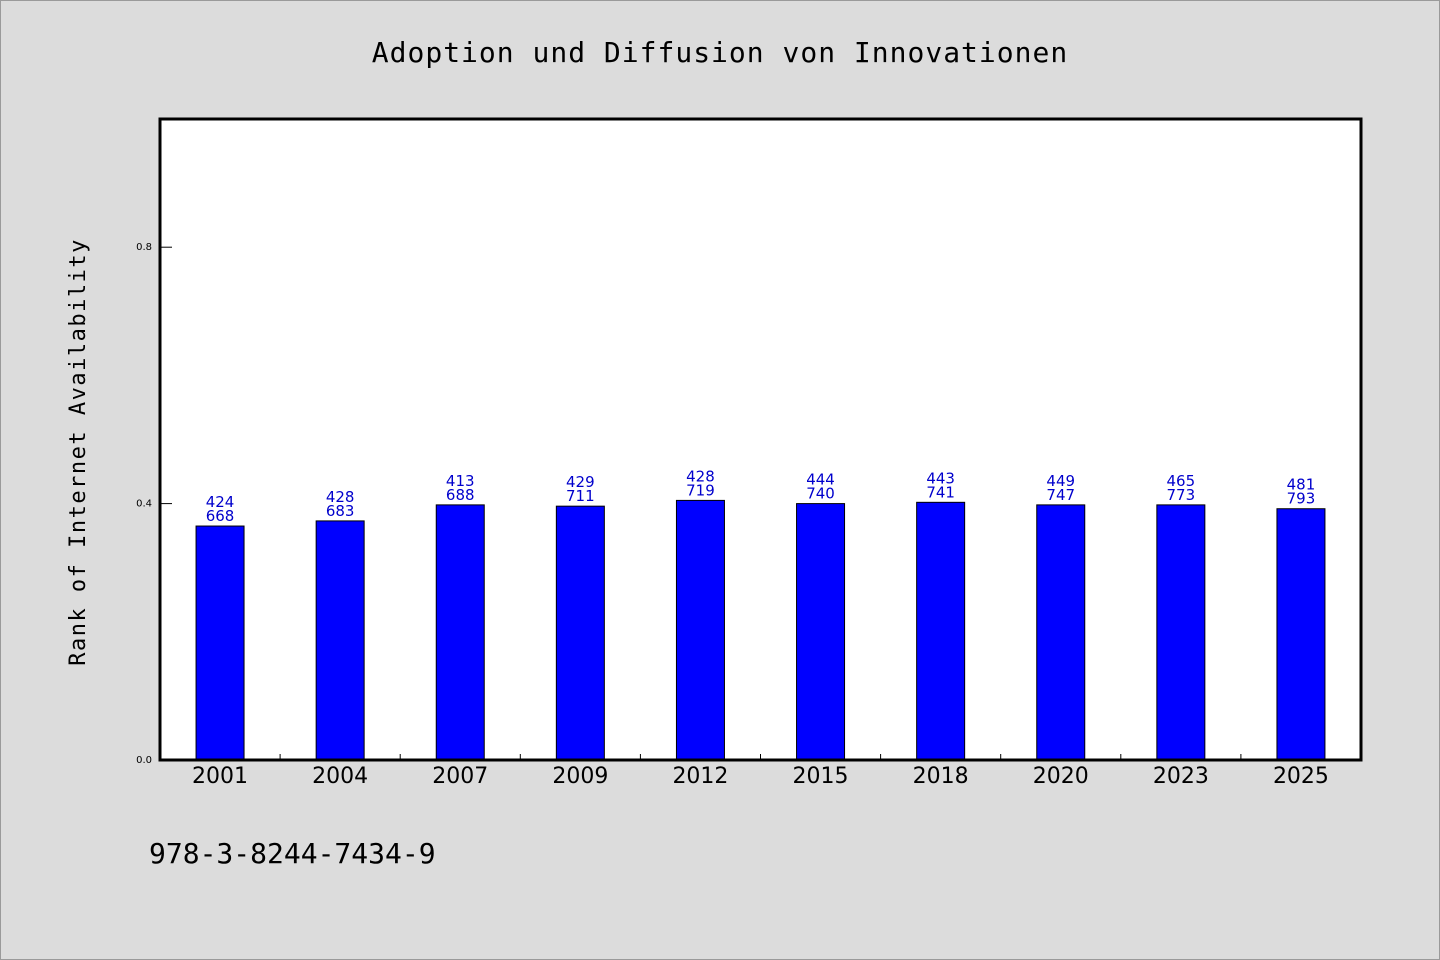  What do you see at coordinates (220, 502) in the screenshot?
I see `data-label-top: 424` at bounding box center [220, 502].